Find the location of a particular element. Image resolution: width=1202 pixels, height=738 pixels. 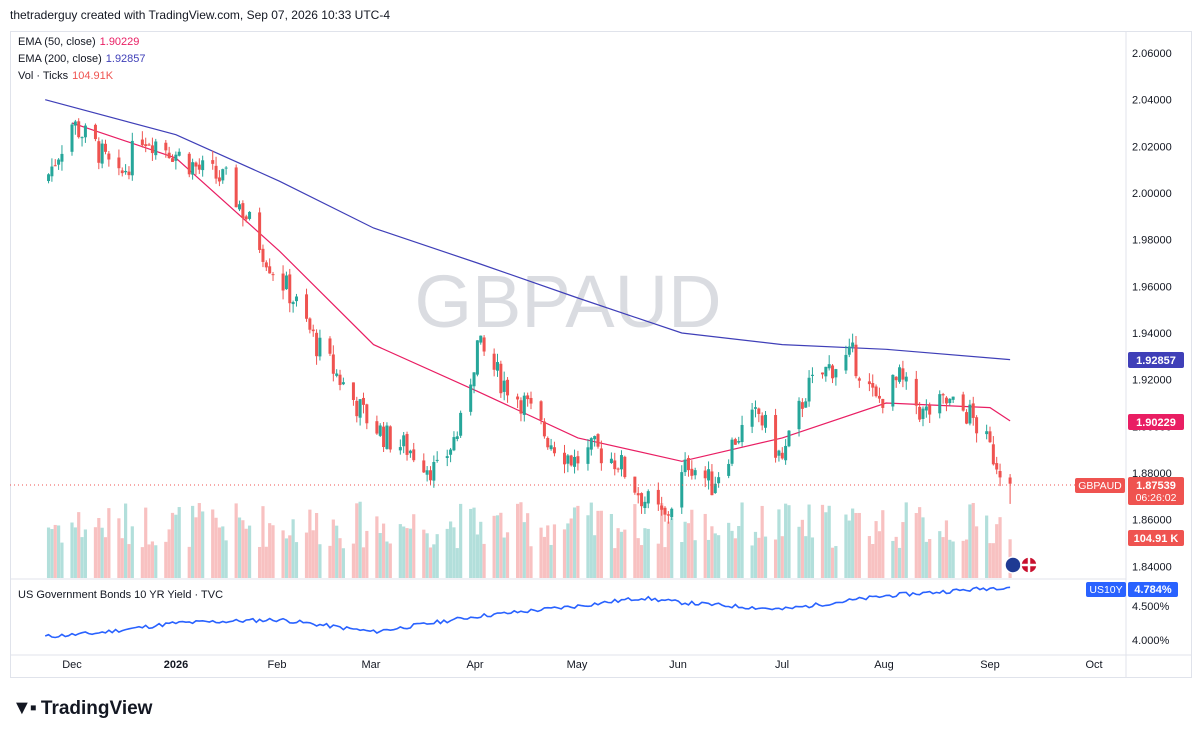

time-axis: Dec 2026 Feb Mar Apr May Jun Jul Aug Sep Oct is located at coordinates (582, 665).